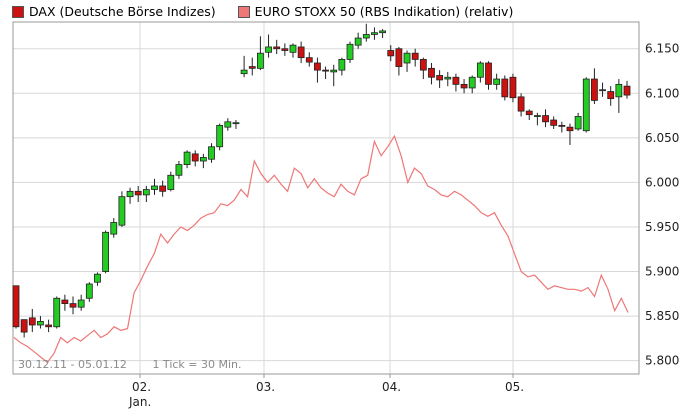 The image size is (687, 415). Describe the element at coordinates (197, 364) in the screenshot. I see `tick-interval-label: 1 Tick = 30 Min.` at that location.